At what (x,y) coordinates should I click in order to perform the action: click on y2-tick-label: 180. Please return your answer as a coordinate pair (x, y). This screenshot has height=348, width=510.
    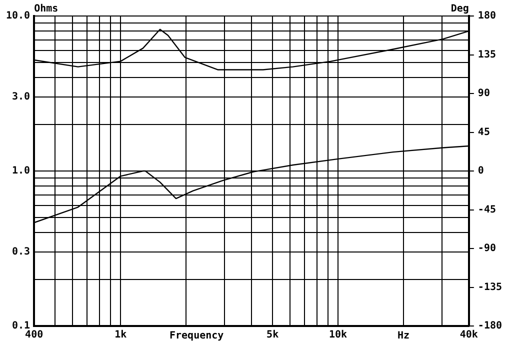
    Looking at the image, I should click on (487, 16).